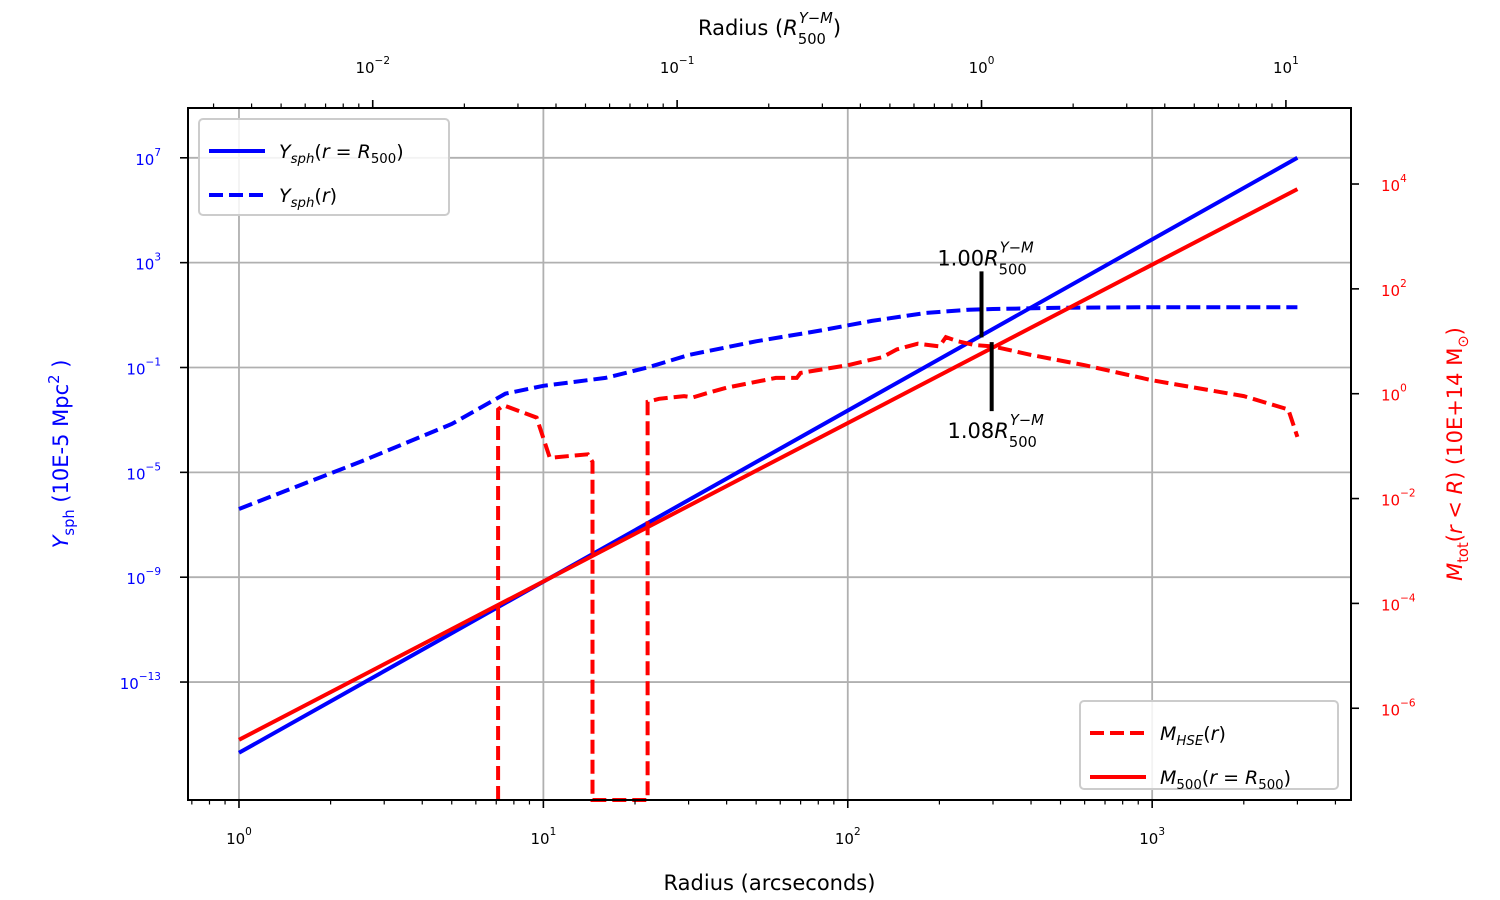 The width and height of the screenshot is (1500, 900). What do you see at coordinates (770, 883) in the screenshot?
I see `x-axis-label: Radius (arcseconds)` at bounding box center [770, 883].